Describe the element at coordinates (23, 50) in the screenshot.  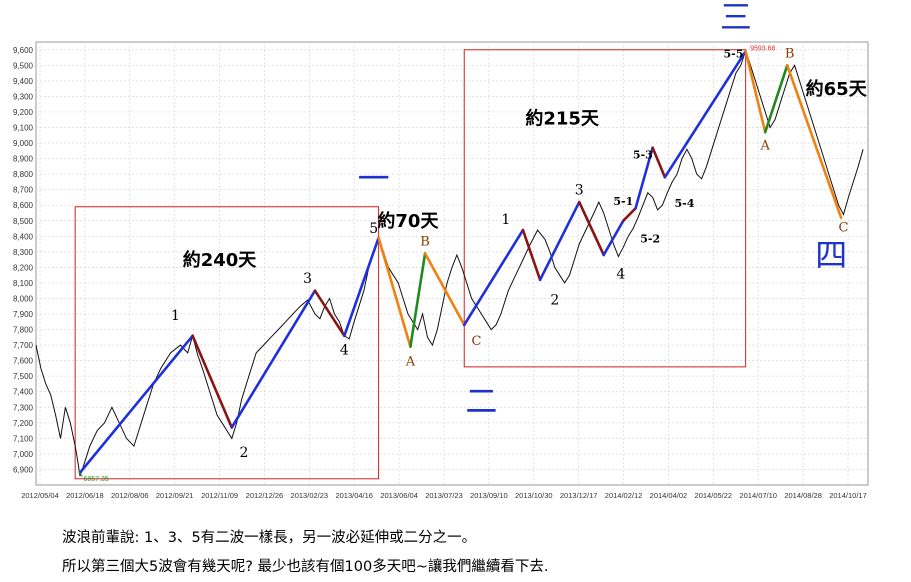
I see `y-tick-label: 9,600` at that location.